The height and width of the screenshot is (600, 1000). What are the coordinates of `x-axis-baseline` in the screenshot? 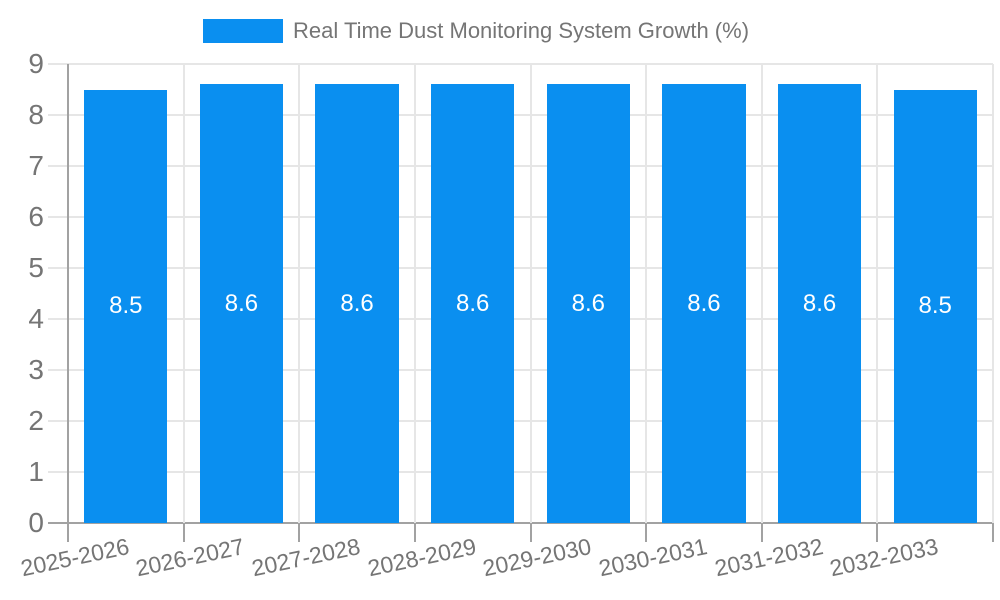 It's located at (520, 523).